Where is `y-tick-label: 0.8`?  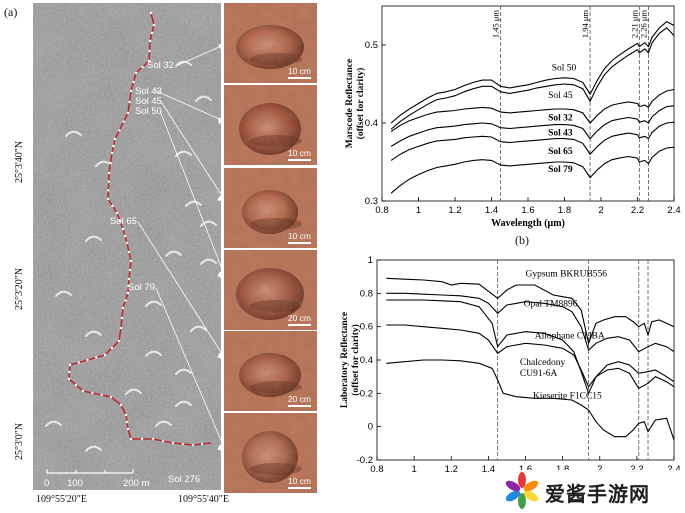 y-tick-label: 0.8 is located at coordinates (366, 293).